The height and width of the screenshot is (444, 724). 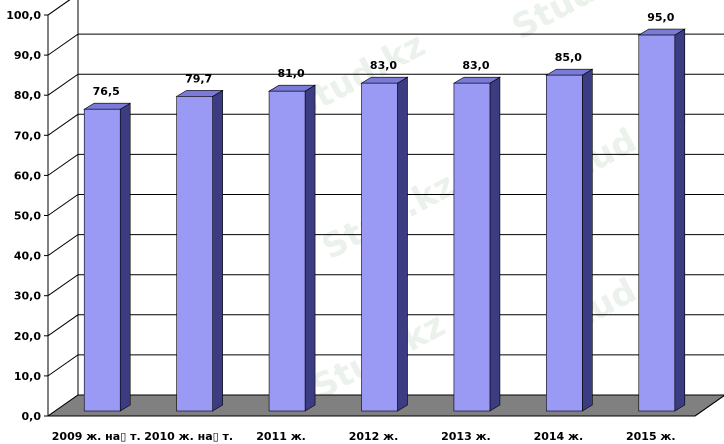 What do you see at coordinates (96, 436) in the screenshot?
I see `x-tick-label: 2009 ж. на▯ т.` at bounding box center [96, 436].